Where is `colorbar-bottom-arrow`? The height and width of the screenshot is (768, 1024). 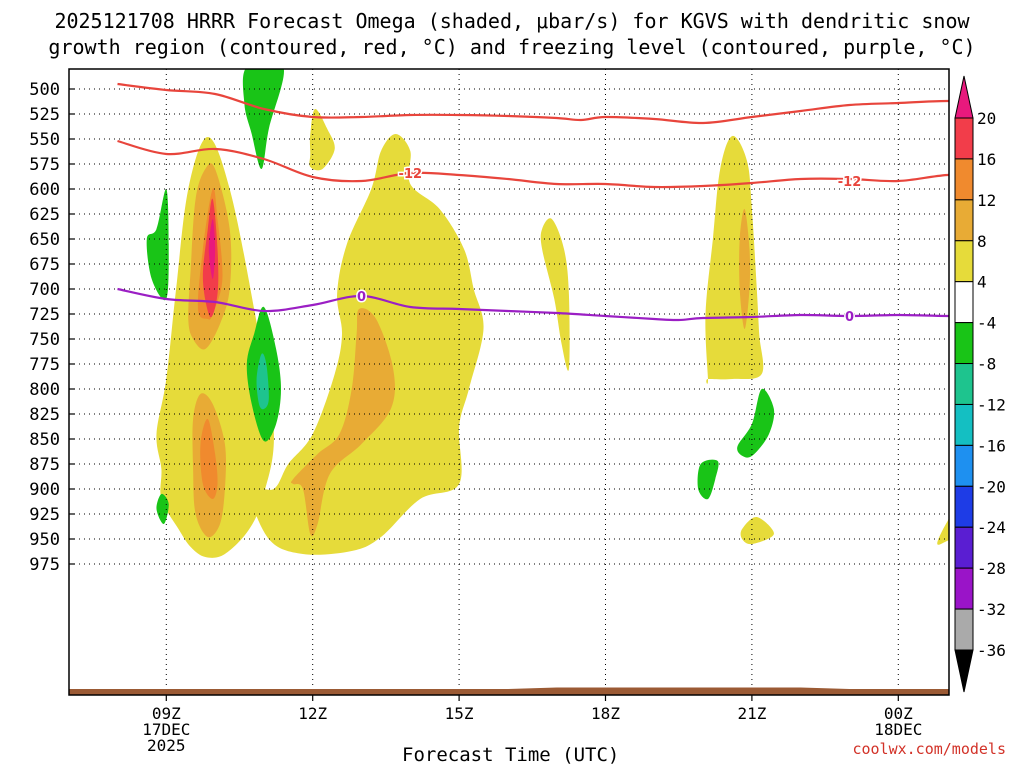
colorbar-bottom-arrow is located at coordinates (964, 671).